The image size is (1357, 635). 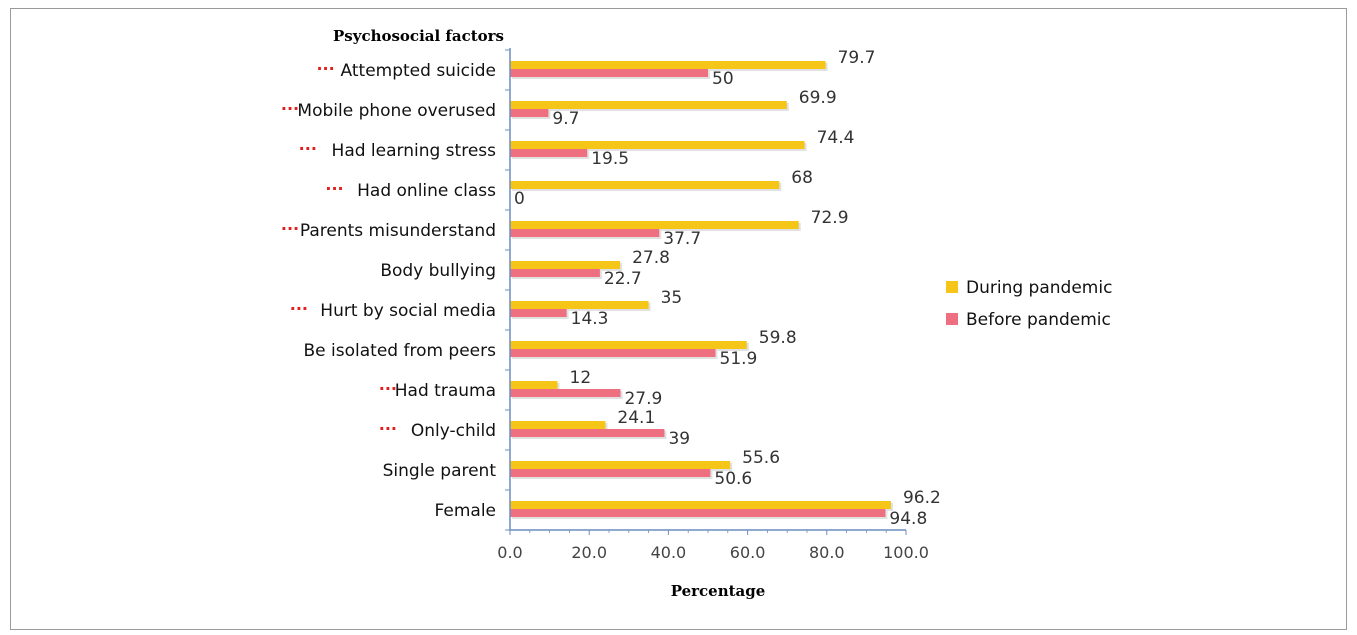 What do you see at coordinates (836, 138) in the screenshot?
I see `data-label: 74.4` at bounding box center [836, 138].